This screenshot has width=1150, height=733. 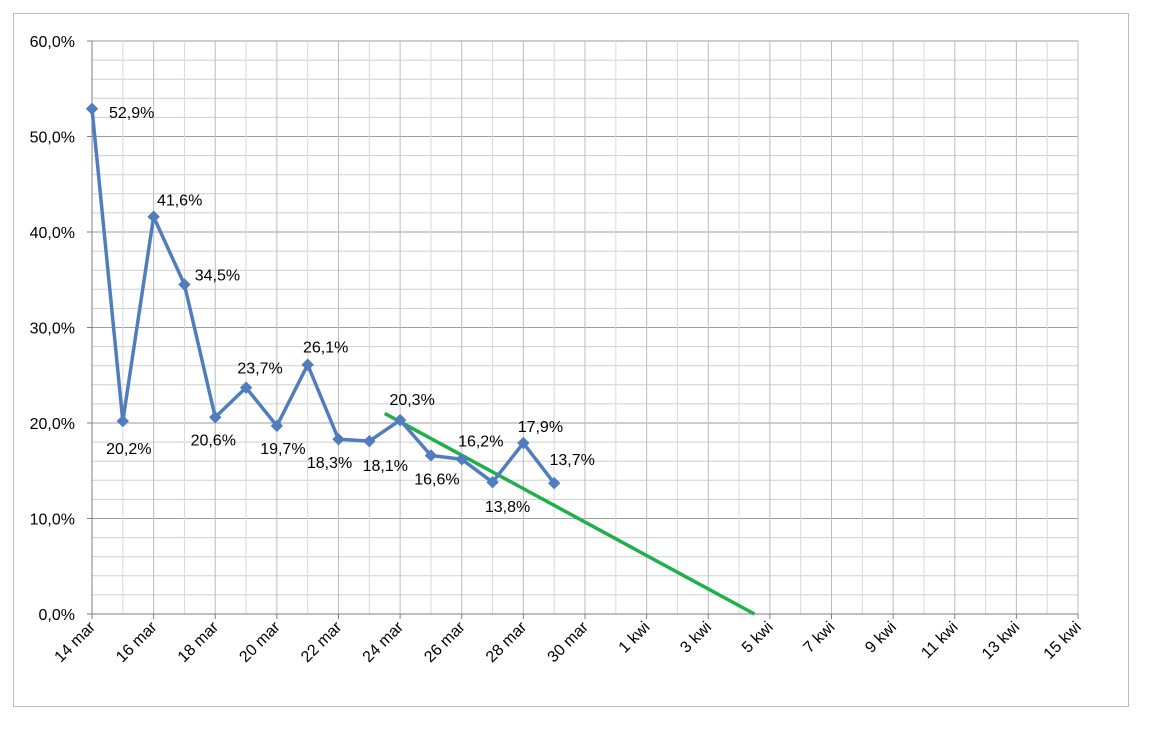 I want to click on x-tick-label: 15 kwi, so click(x=1063, y=641).